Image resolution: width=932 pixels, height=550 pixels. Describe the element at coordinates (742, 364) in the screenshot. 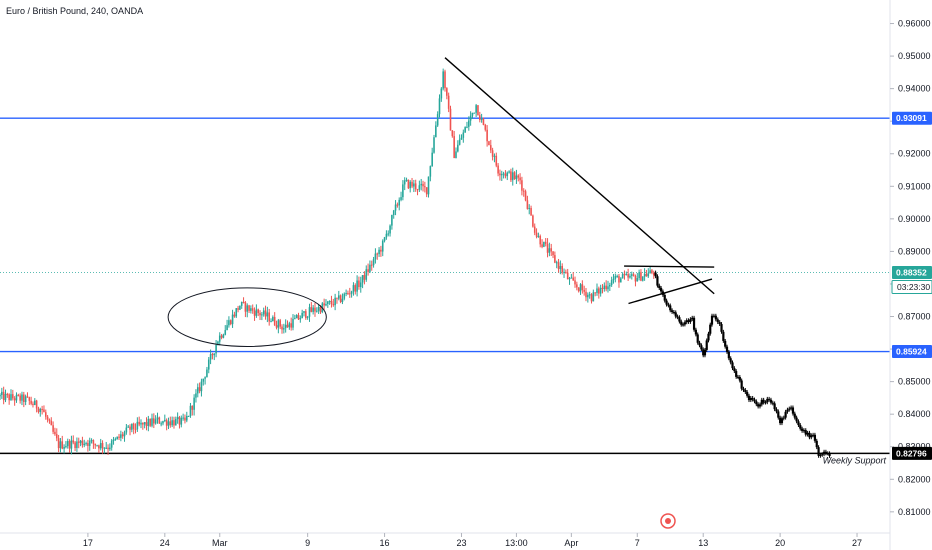

I see `projection` at that location.